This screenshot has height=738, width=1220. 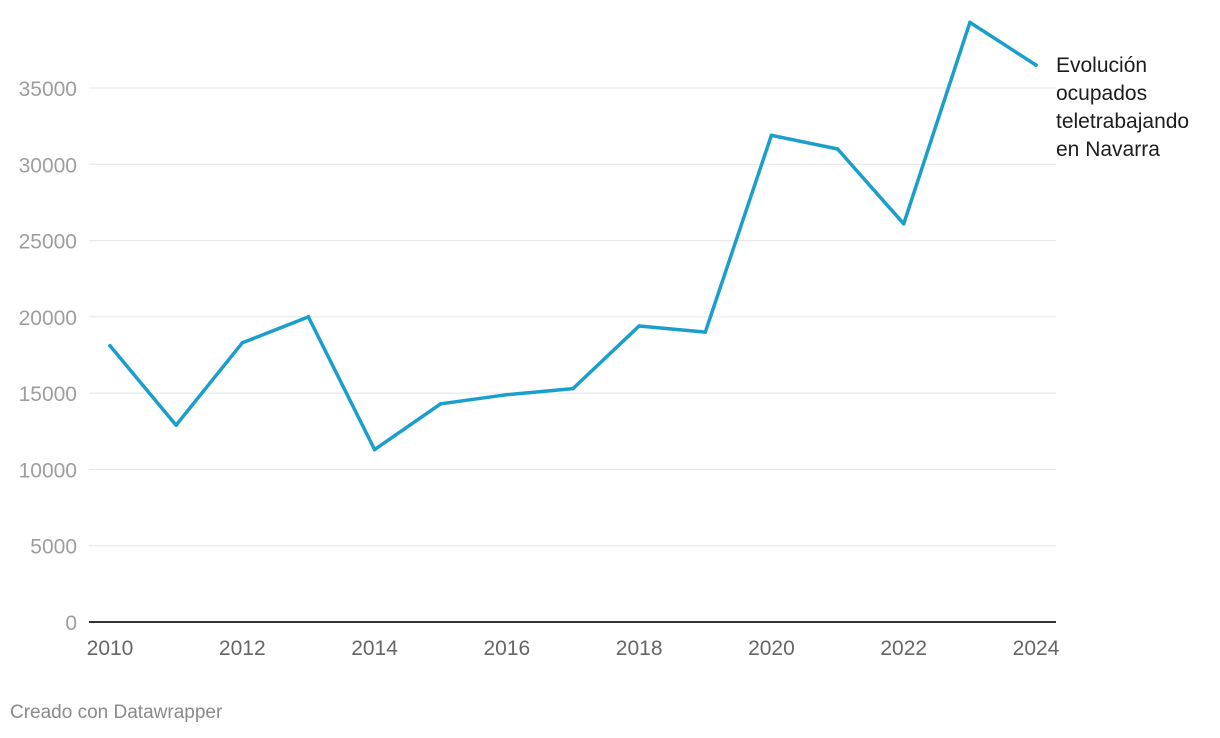 I want to click on y-tick-label: 15000, so click(x=48, y=394).